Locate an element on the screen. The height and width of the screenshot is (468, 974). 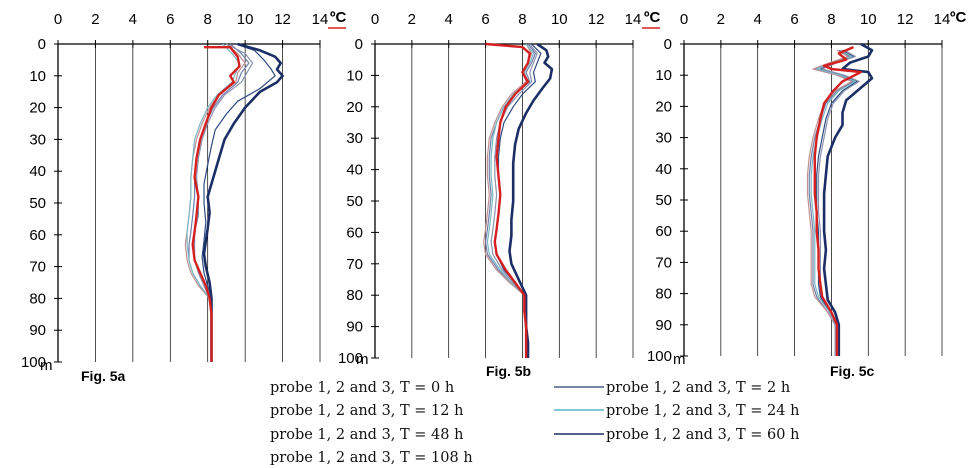
panel-b-ytick-label: 80 is located at coordinates (354, 295).